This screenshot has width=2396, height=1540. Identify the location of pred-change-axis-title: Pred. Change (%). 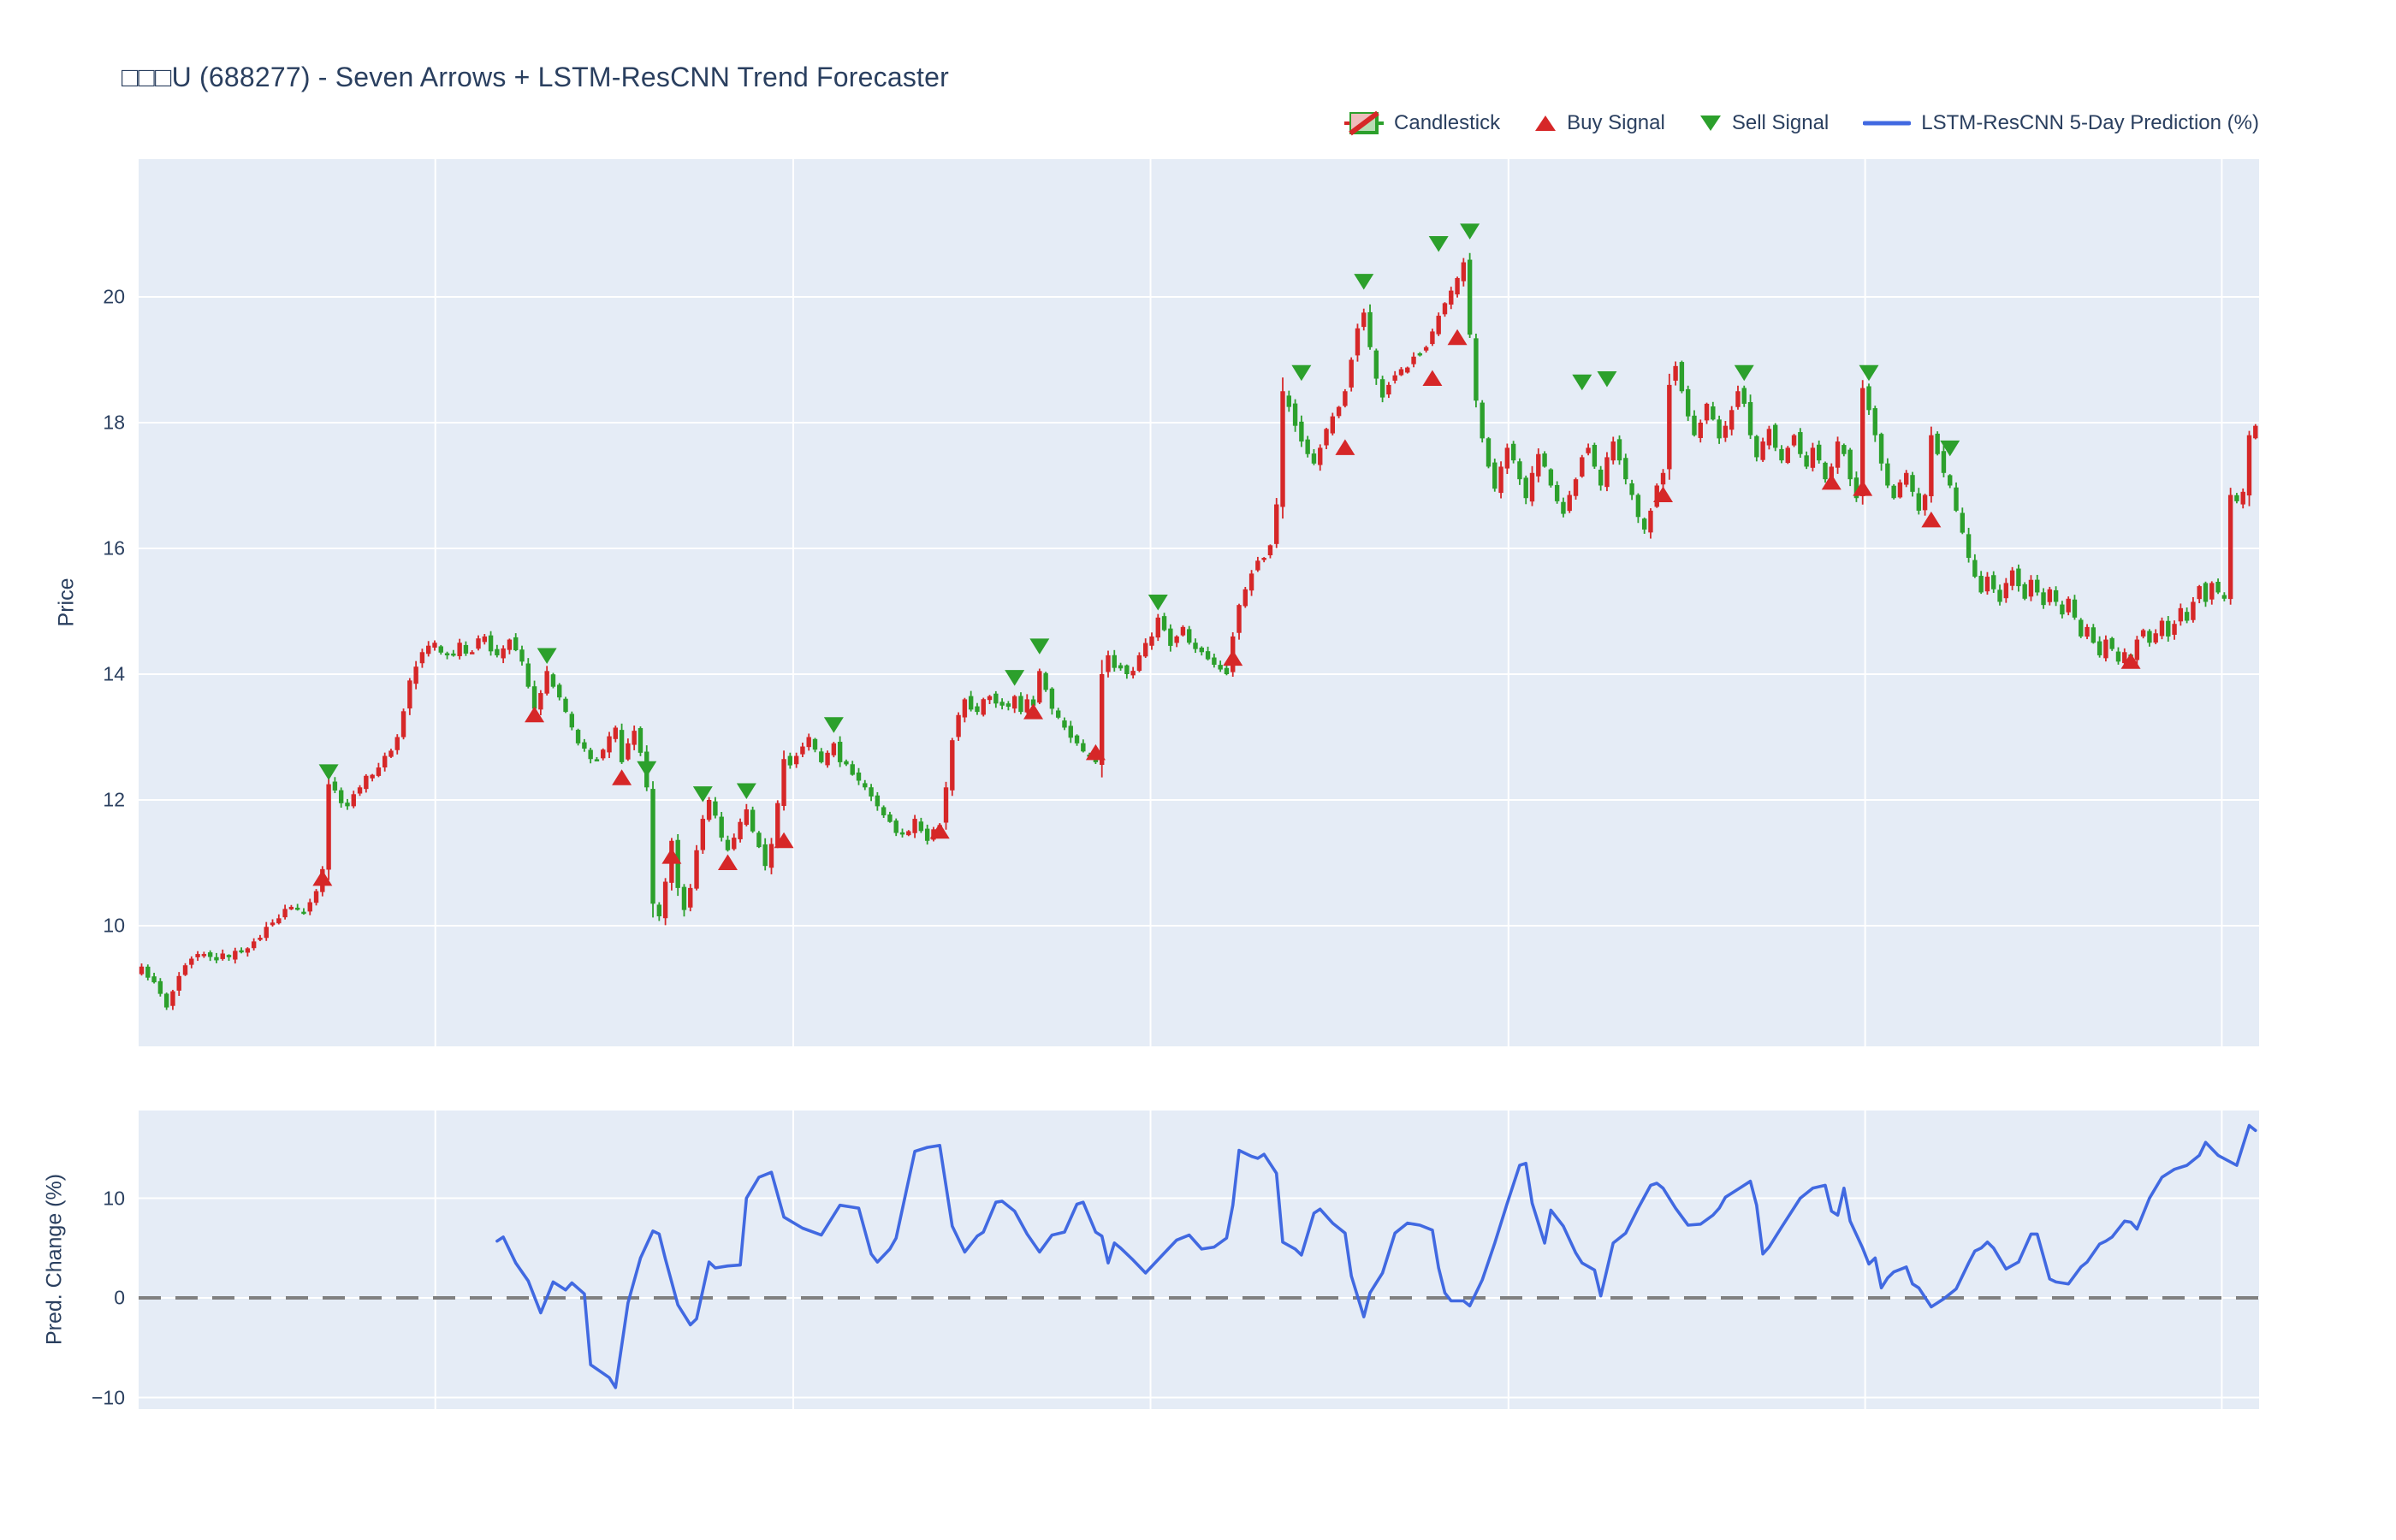
(54, 1259).